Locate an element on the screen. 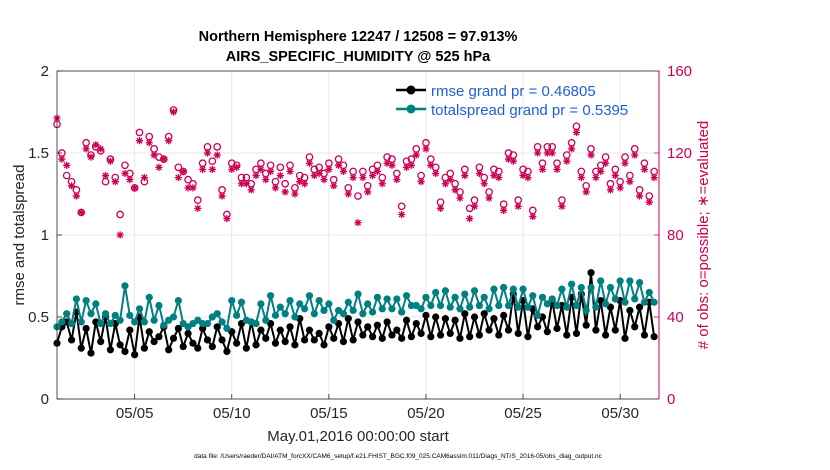 Image resolution: width=830 pixels, height=470 pixels. y-axis-left: 0 0.5 1 1.5 2 is located at coordinates (45, 235).